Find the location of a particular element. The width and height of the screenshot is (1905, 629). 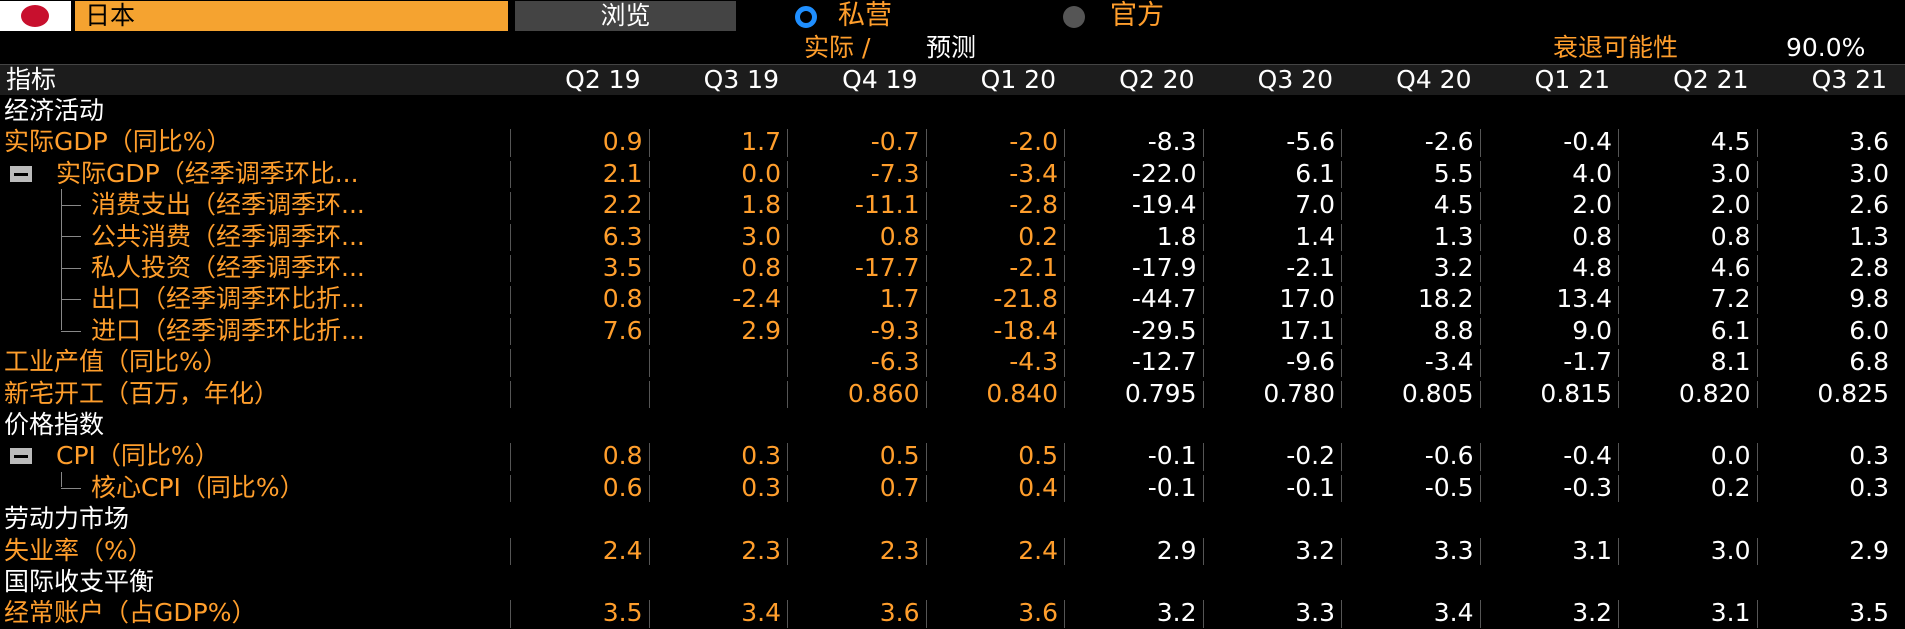

value-cell: 0.805 is located at coordinates (1410, 394).